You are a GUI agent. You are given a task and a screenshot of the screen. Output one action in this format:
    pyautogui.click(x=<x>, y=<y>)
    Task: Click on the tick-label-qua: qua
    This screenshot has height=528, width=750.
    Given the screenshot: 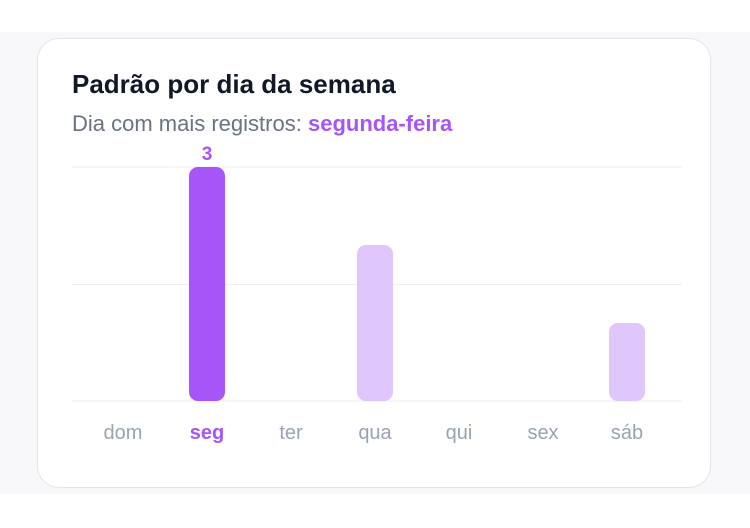 What is the action you would take?
    pyautogui.click(x=375, y=433)
    